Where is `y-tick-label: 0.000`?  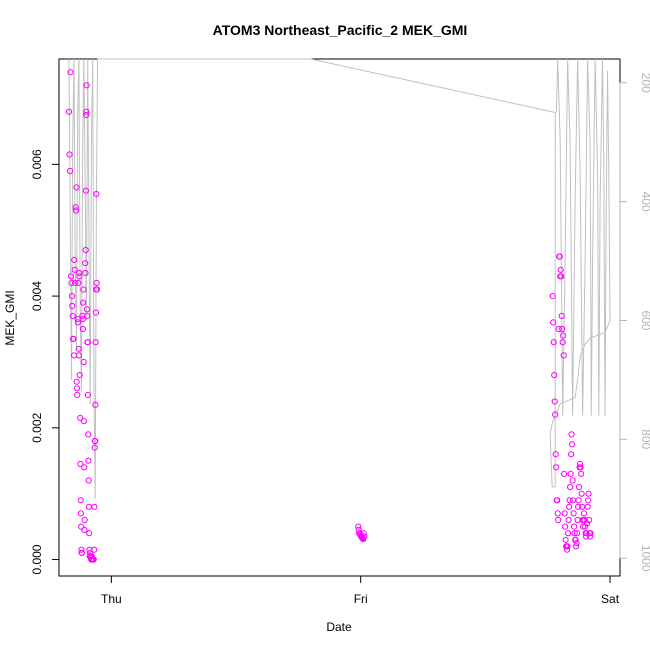
y-tick-label: 0.000 is located at coordinates (37, 559).